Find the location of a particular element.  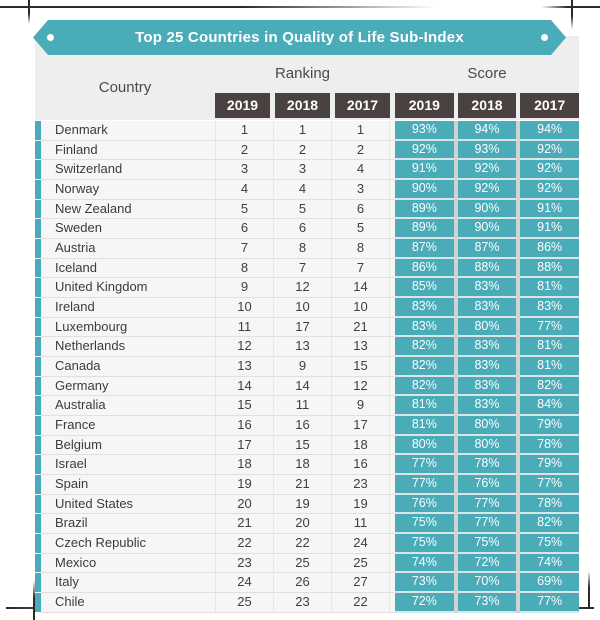

country-cell: Netherlands is located at coordinates (128, 347).